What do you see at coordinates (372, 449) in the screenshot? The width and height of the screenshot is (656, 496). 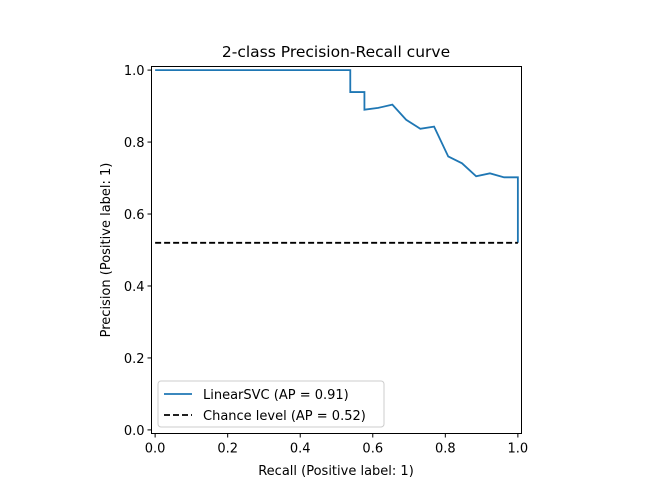 I see `x-tick-label: 0.6` at bounding box center [372, 449].